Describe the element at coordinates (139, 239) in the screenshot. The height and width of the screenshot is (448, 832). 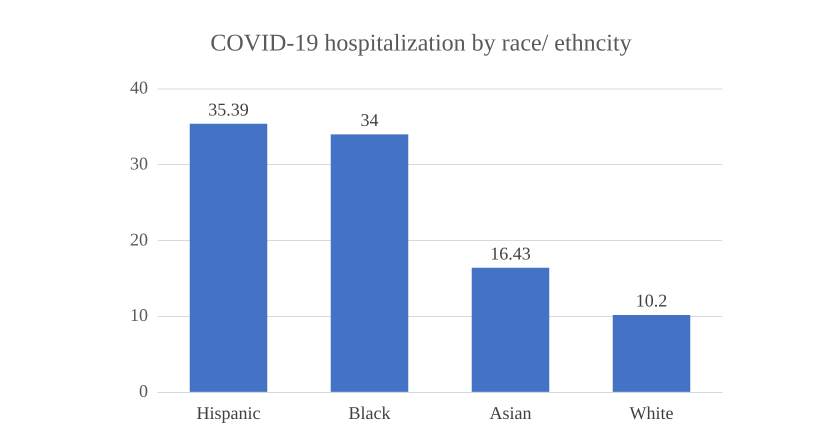
I see `y-tick-label: 20` at that location.